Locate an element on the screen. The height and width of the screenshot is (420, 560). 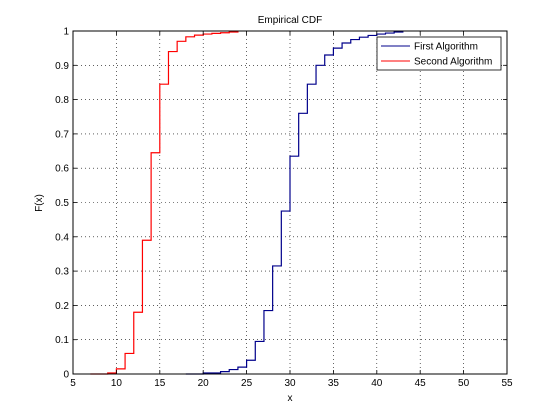
chart-title: Empirical CDF is located at coordinates (290, 20).